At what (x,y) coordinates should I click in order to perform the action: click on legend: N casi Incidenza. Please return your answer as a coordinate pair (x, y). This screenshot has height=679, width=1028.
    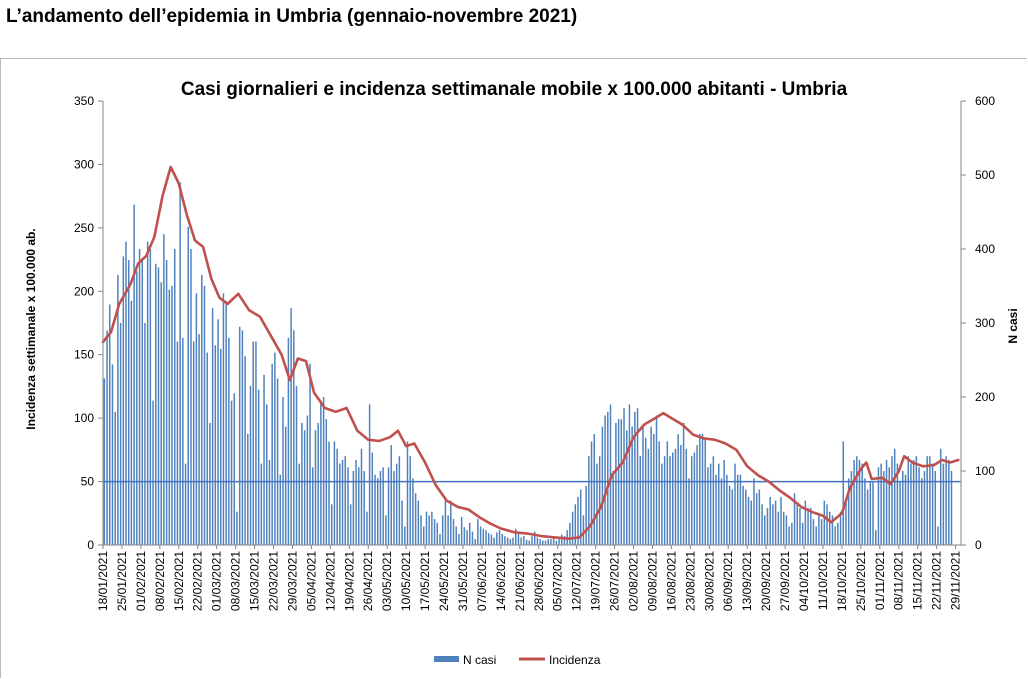
    Looking at the image, I should click on (517, 660).